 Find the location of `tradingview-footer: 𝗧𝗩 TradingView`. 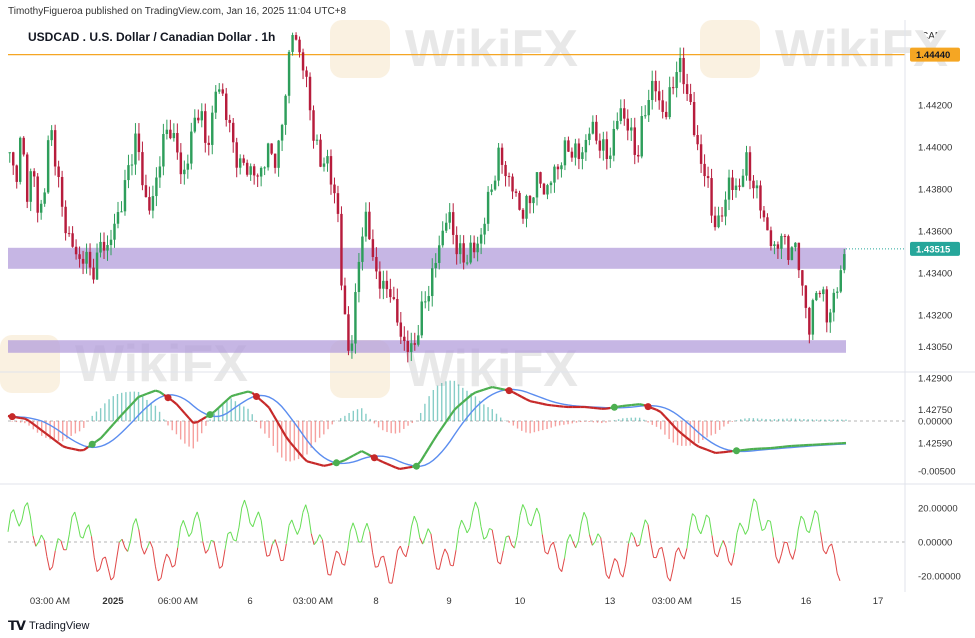

tradingview-footer: 𝗧𝗩 TradingView is located at coordinates (48, 626).